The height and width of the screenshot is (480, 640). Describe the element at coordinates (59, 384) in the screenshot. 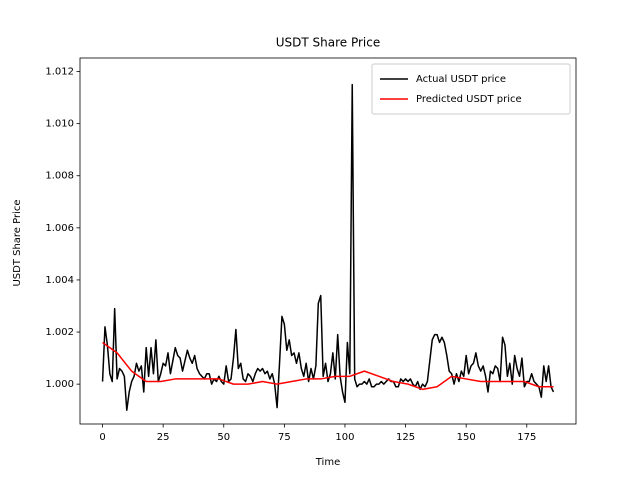

I see `y-tick-label: 1.000` at that location.